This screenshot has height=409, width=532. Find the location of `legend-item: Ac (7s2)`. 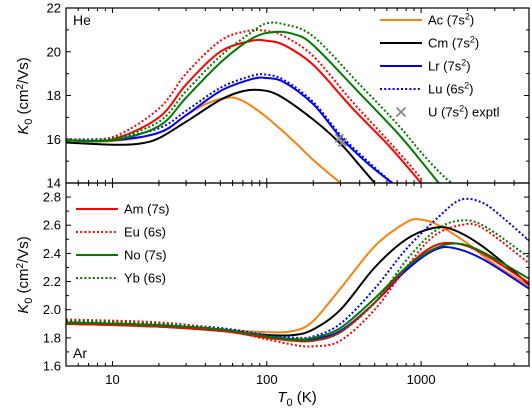

legend-item: Ac (7s2) is located at coordinates (427, 20).